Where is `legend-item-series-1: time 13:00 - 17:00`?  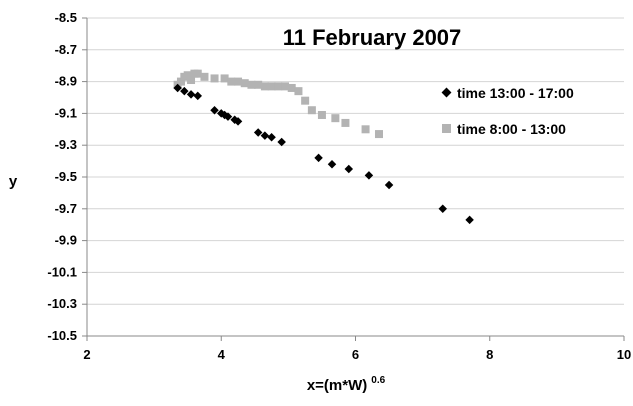
legend-item-series-1: time 13:00 - 17:00 is located at coordinates (507, 93).